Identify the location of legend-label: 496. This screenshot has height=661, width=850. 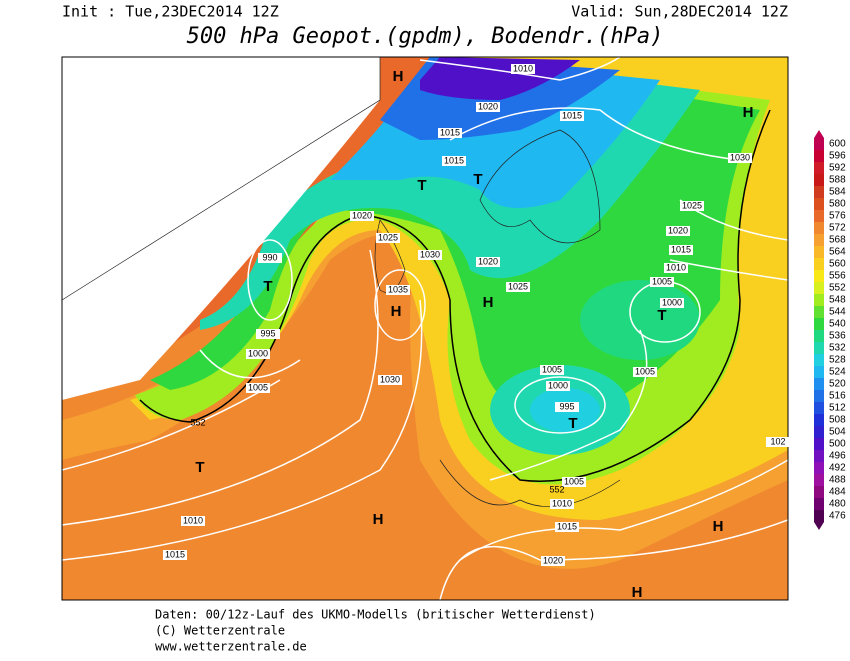
(837, 456).